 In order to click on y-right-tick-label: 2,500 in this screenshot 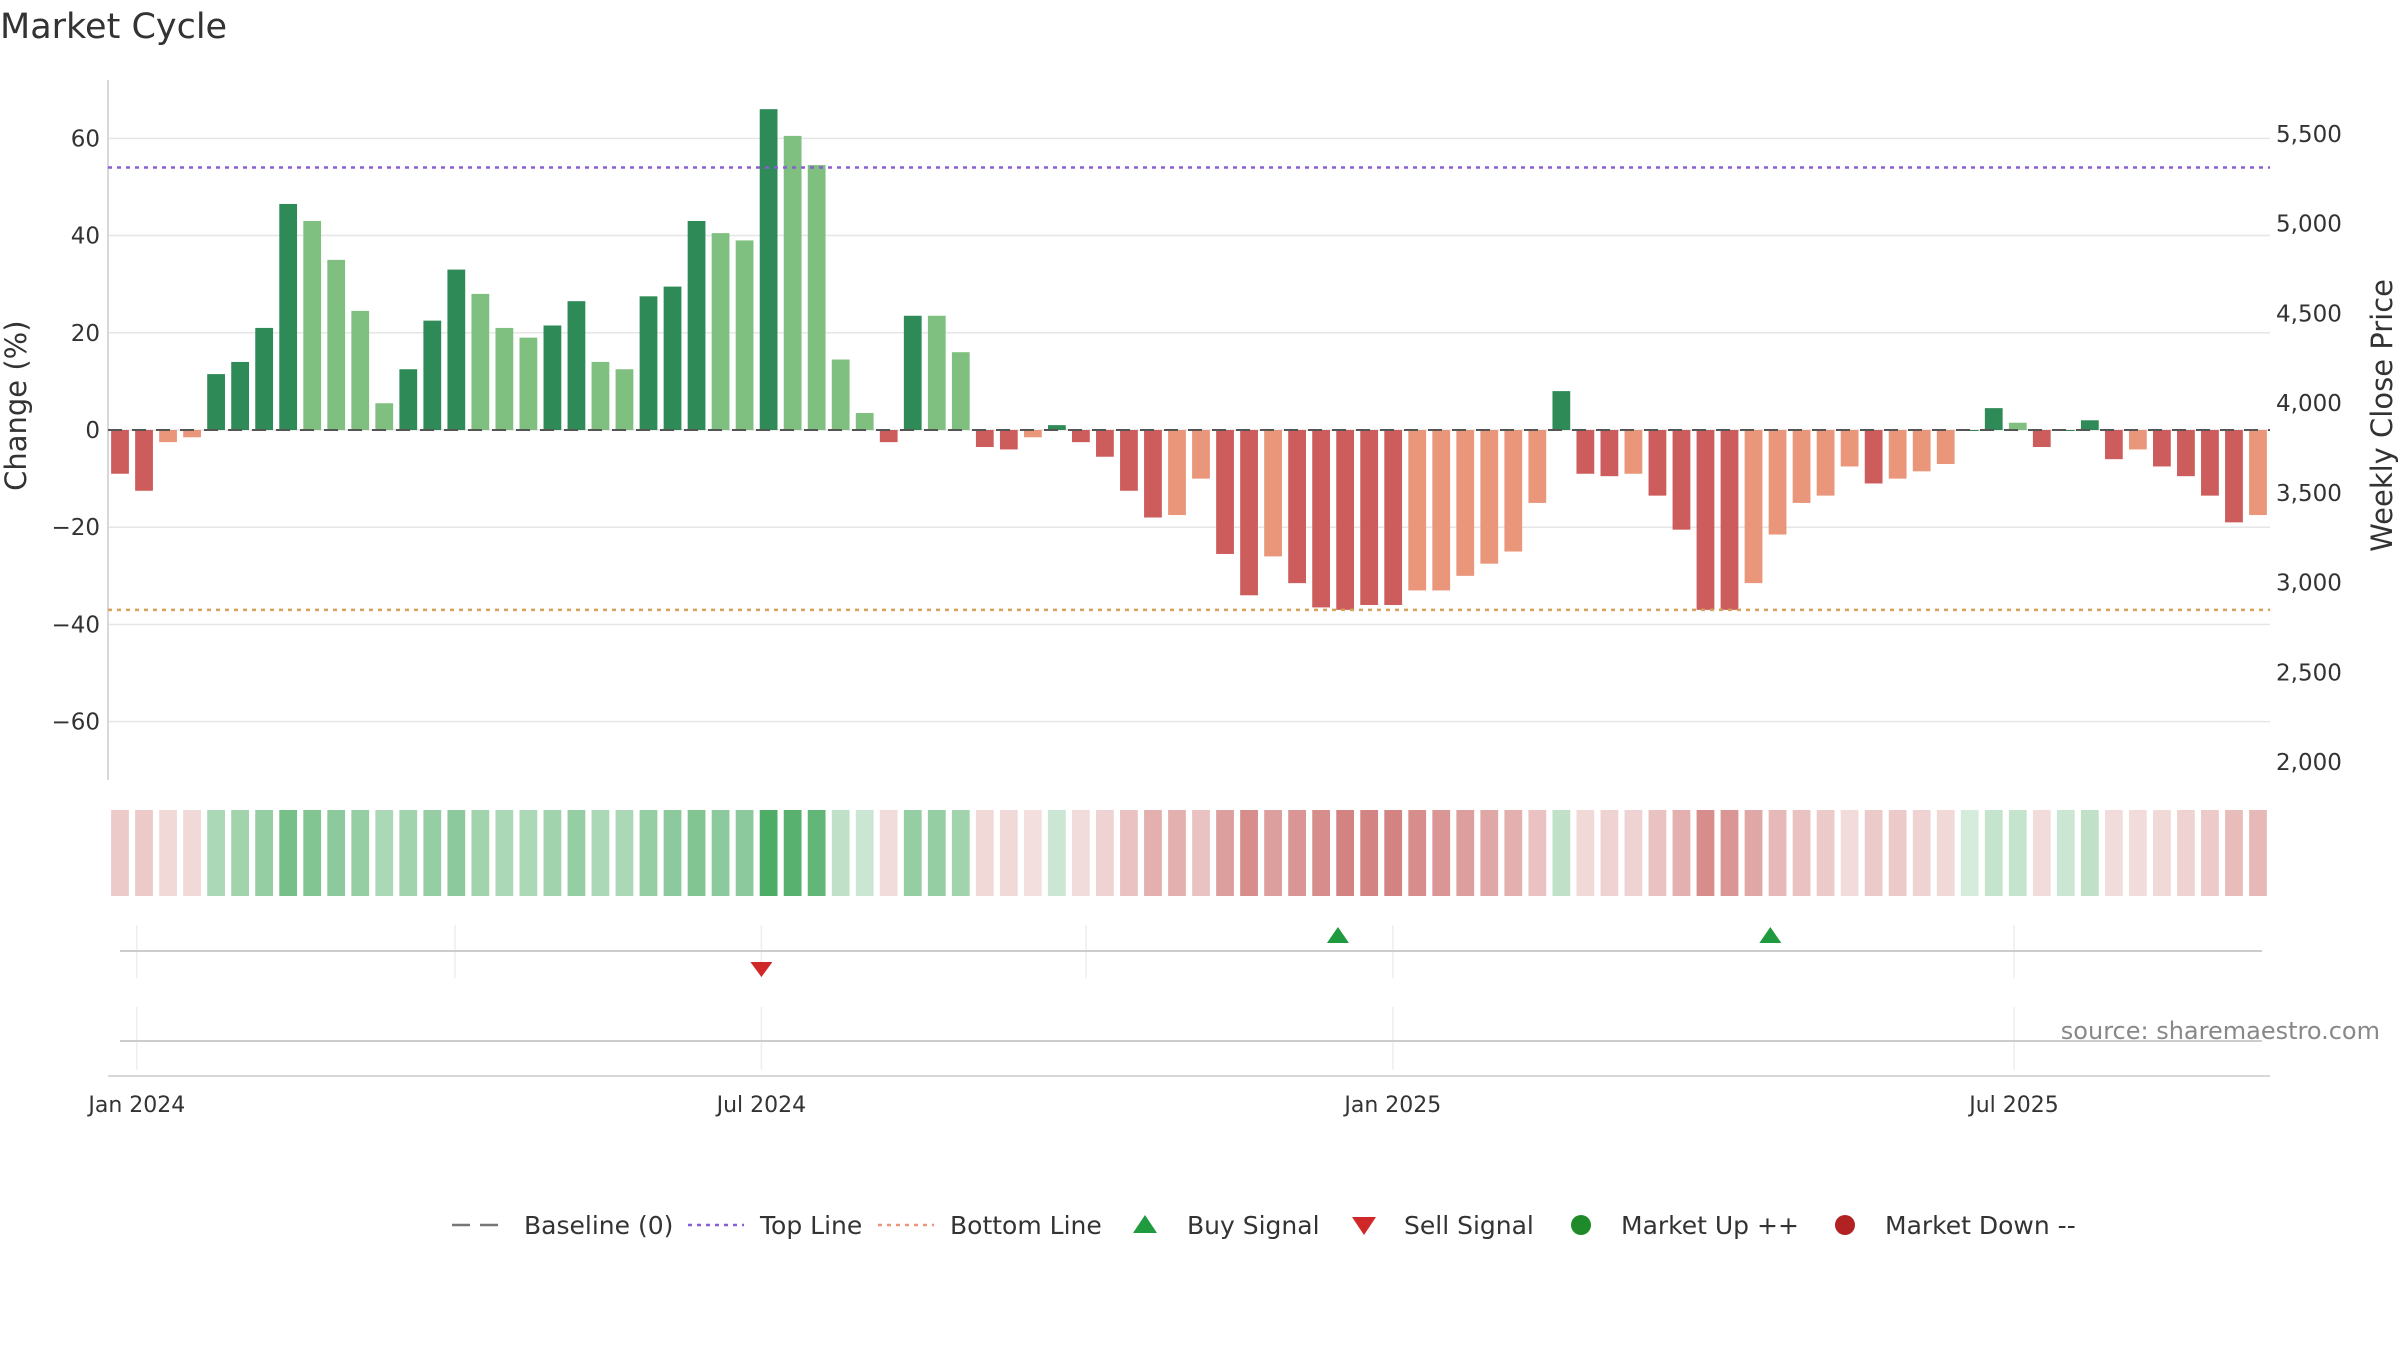, I will do `click(2309, 673)`.